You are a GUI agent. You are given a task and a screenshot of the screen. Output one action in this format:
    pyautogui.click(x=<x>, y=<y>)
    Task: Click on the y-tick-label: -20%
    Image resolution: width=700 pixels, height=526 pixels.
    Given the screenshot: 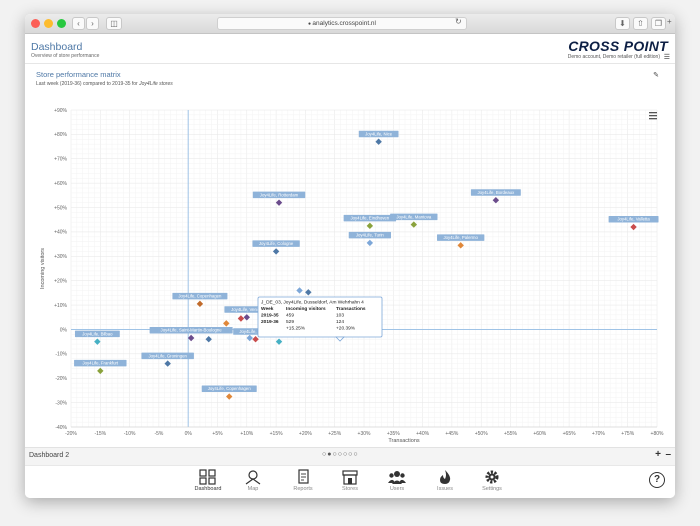 What is the action you would take?
    pyautogui.click(x=61, y=379)
    